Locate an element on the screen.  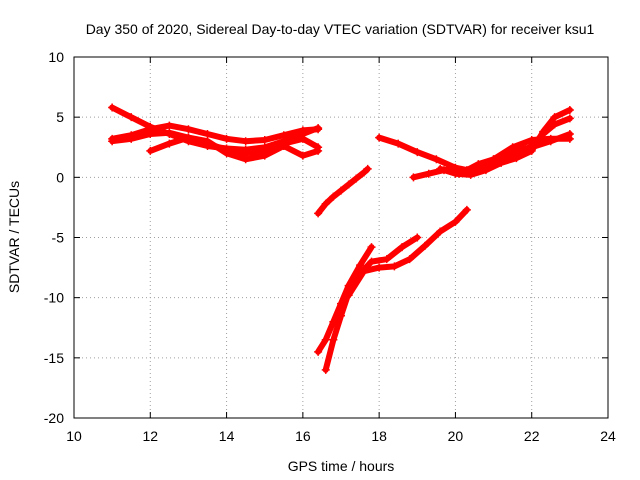
x-tick-label: 12 is located at coordinates (150, 436).